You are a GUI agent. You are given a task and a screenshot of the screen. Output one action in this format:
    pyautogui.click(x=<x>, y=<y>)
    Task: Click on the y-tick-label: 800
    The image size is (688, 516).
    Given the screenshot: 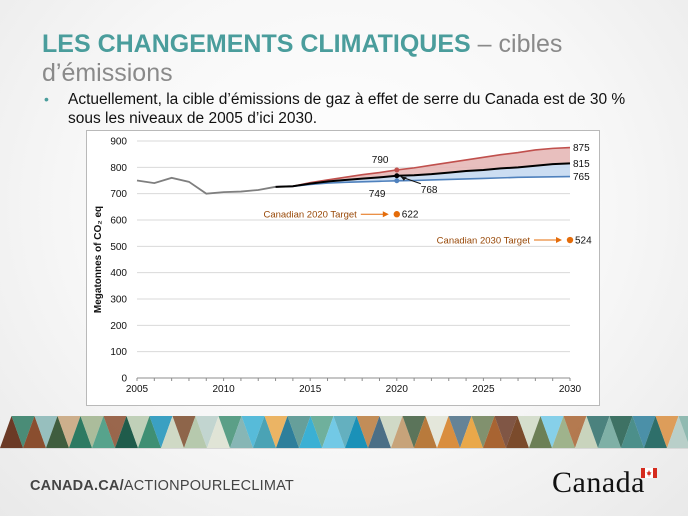 What is the action you would take?
    pyautogui.click(x=118, y=168)
    